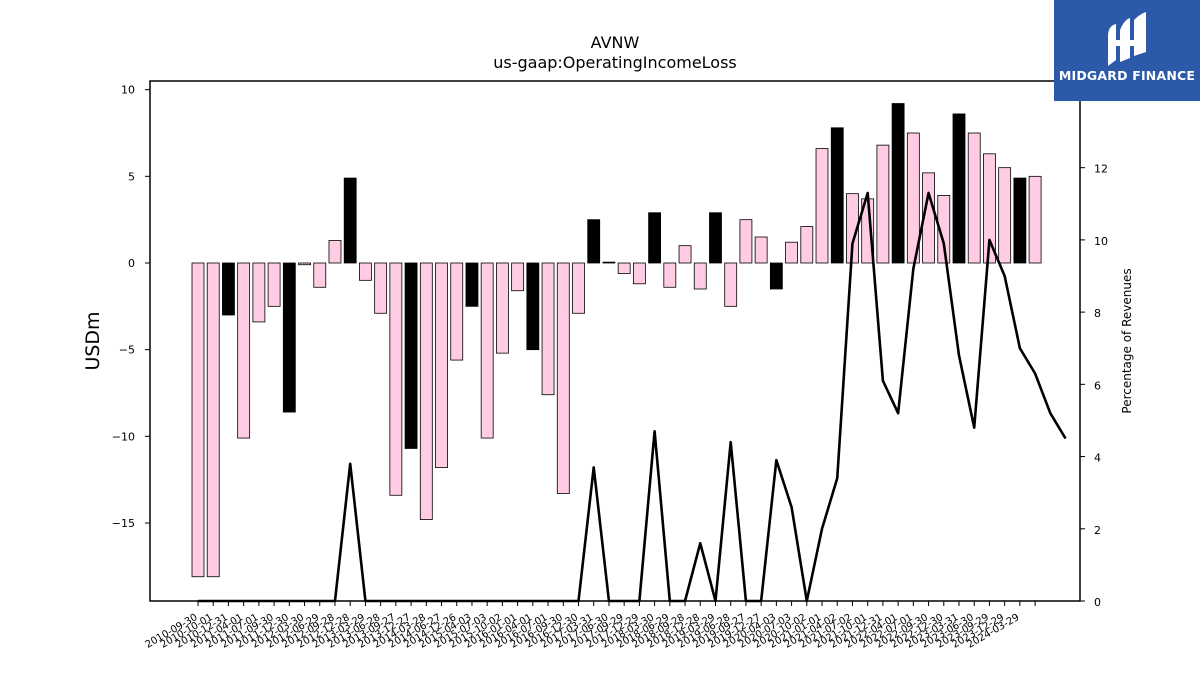  What do you see at coordinates (1097, 458) in the screenshot?
I see `y2-tick-label: 4` at bounding box center [1097, 458].